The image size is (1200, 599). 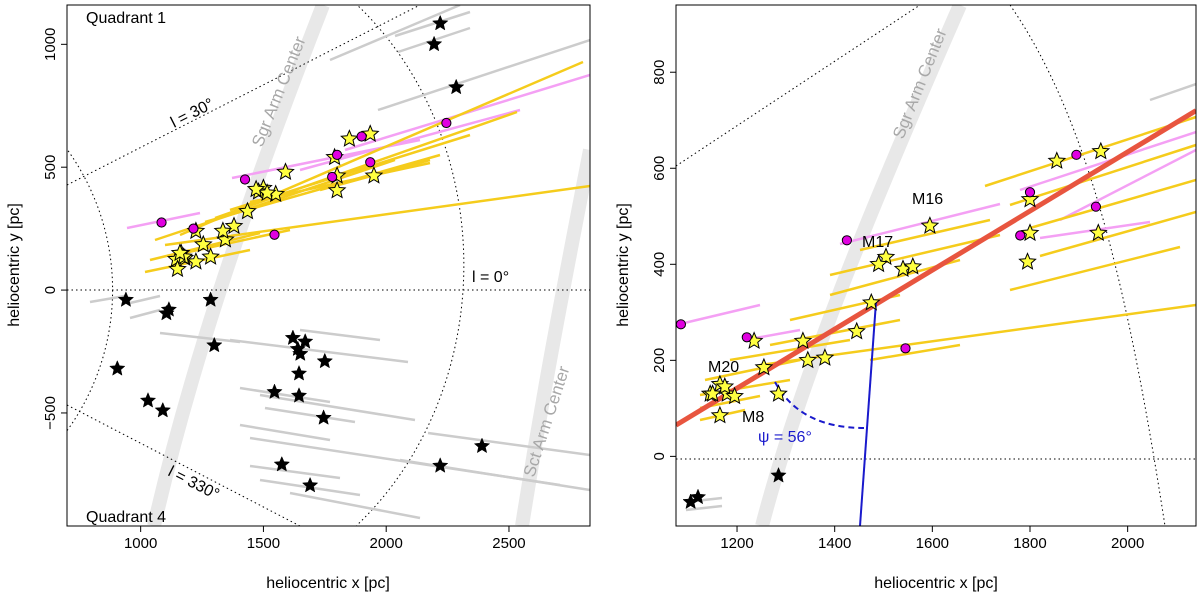 I want to click on x-tick-label: 1200, so click(x=736, y=543).